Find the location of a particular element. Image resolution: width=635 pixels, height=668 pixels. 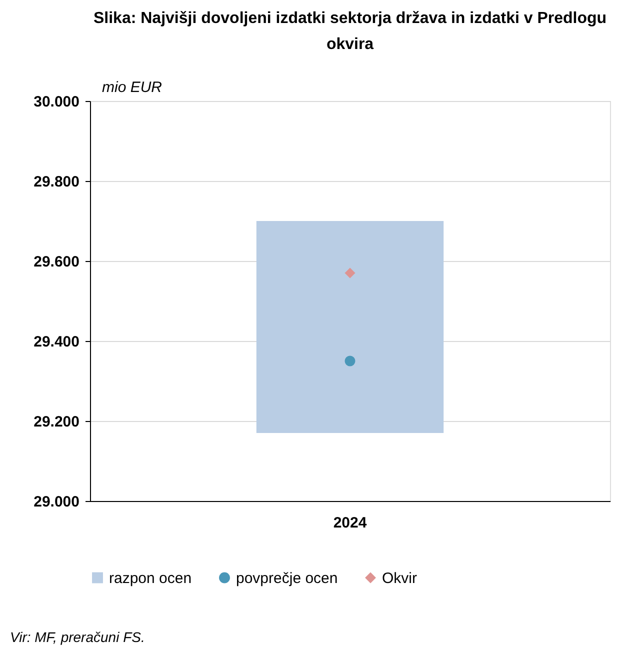

y-tick-label: 29.200 is located at coordinates (57, 422).